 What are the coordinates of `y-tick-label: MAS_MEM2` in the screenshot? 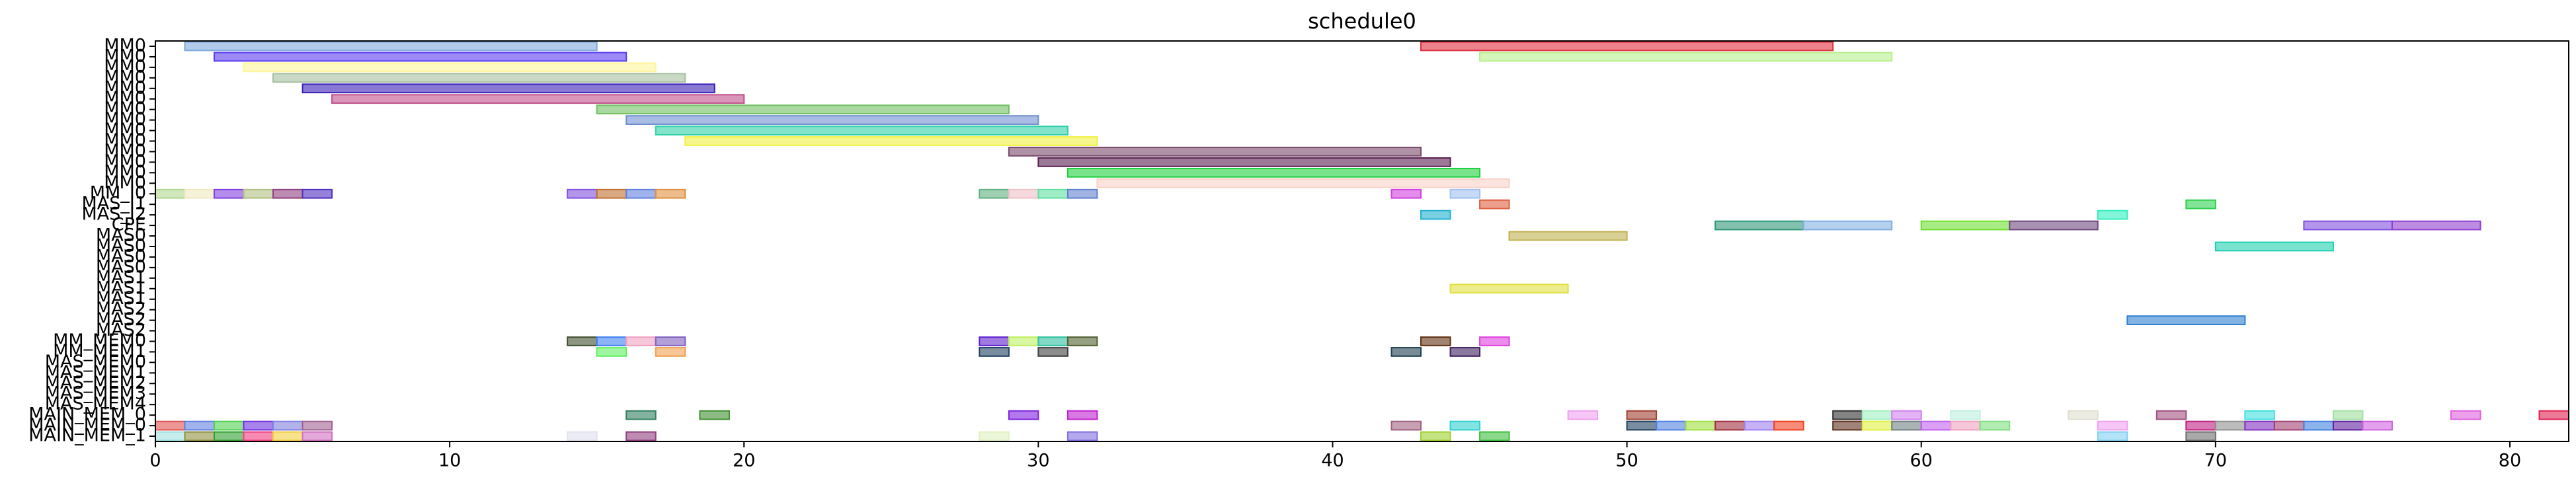 It's located at (95, 383).